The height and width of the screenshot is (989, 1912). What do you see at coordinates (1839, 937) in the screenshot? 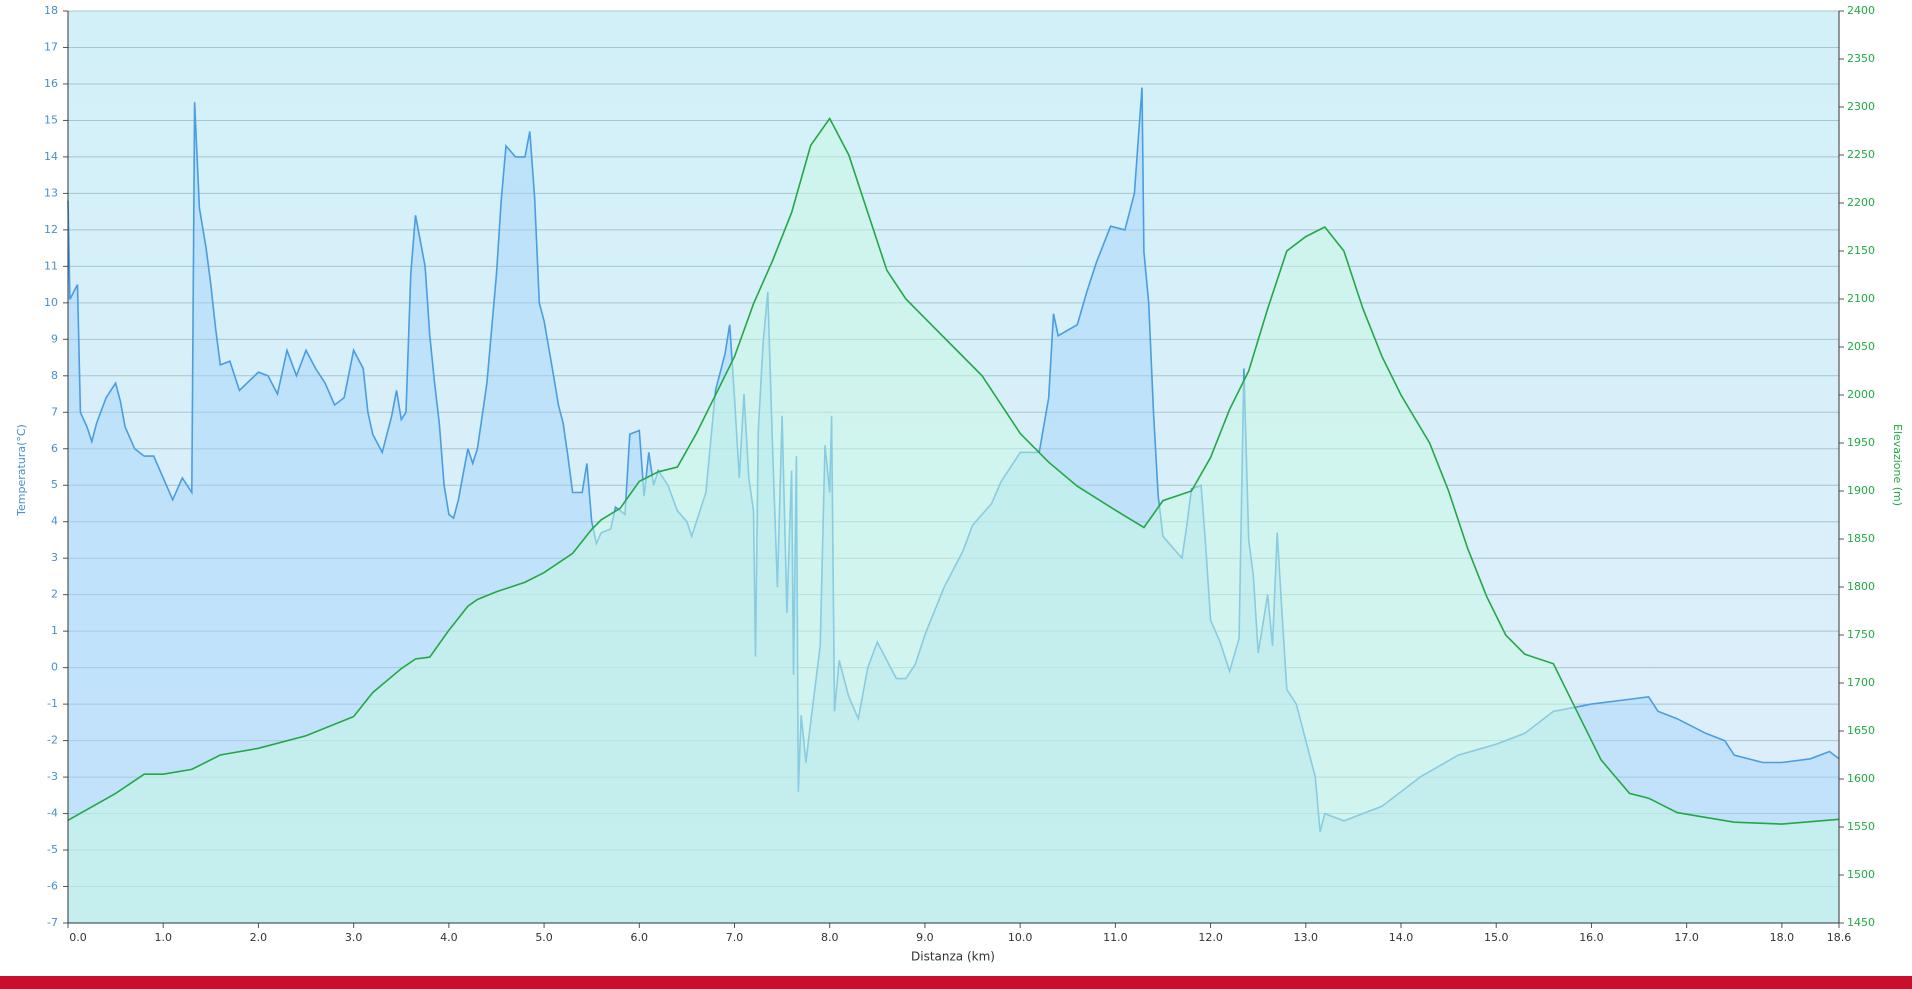
I see `x-tick-label: 18.6` at bounding box center [1839, 937].